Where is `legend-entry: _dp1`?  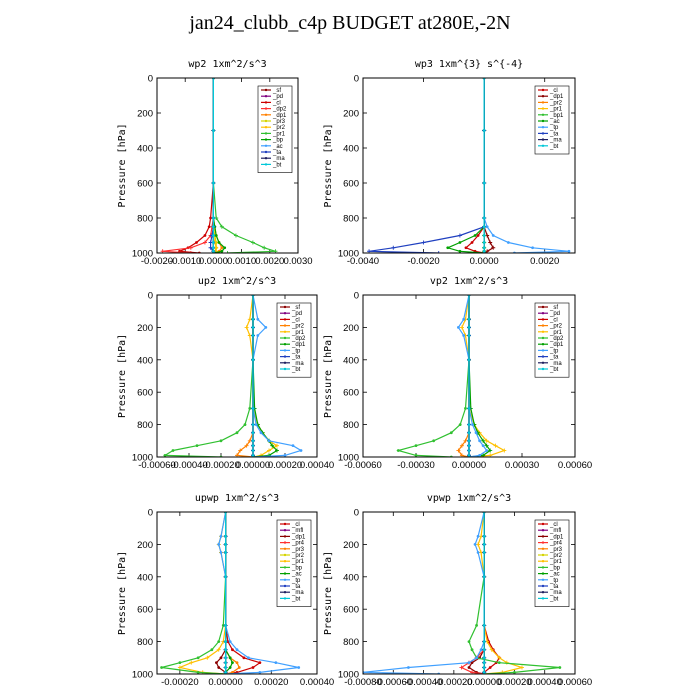 legend-entry: _dp1 is located at coordinates (556, 345).